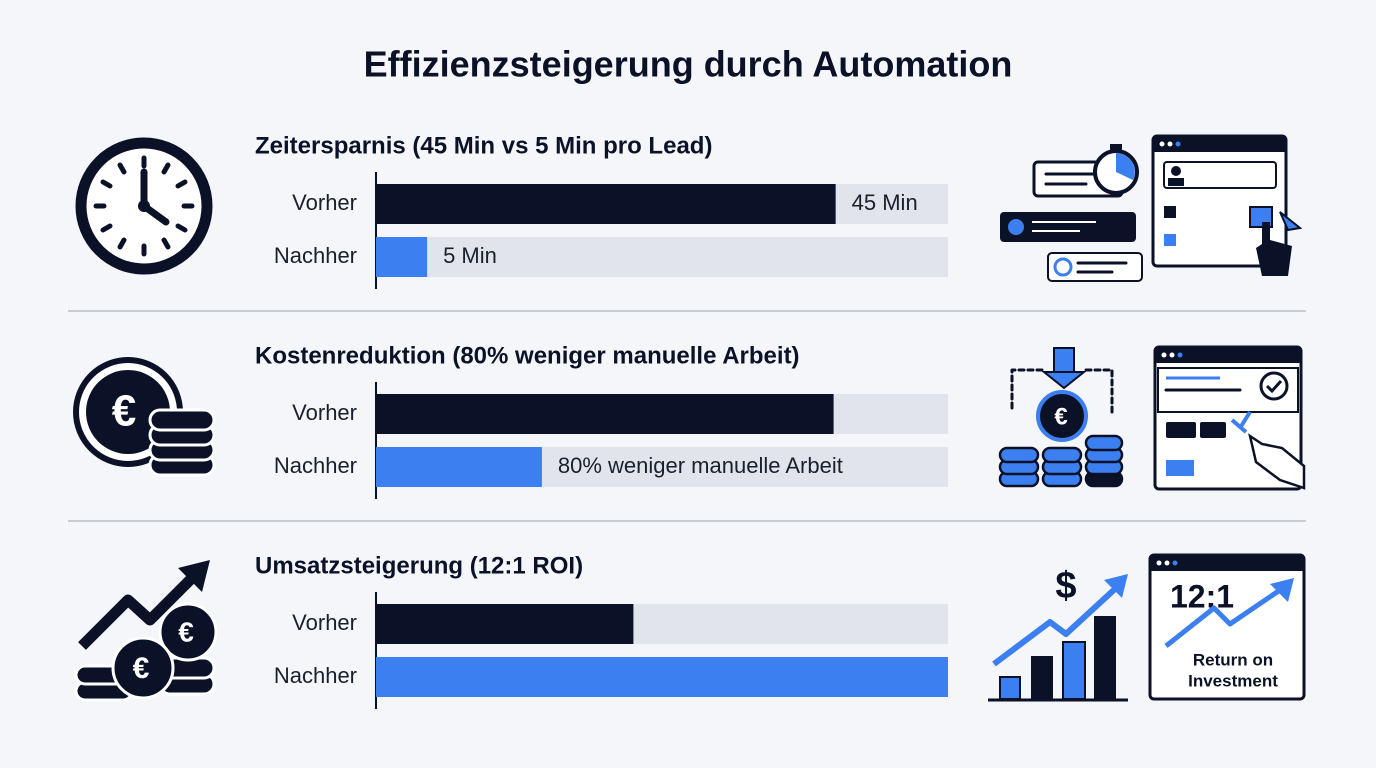 Image resolution: width=1376 pixels, height=768 pixels. Describe the element at coordinates (1065, 586) in the screenshot. I see `dollar-symbol: $` at that location.